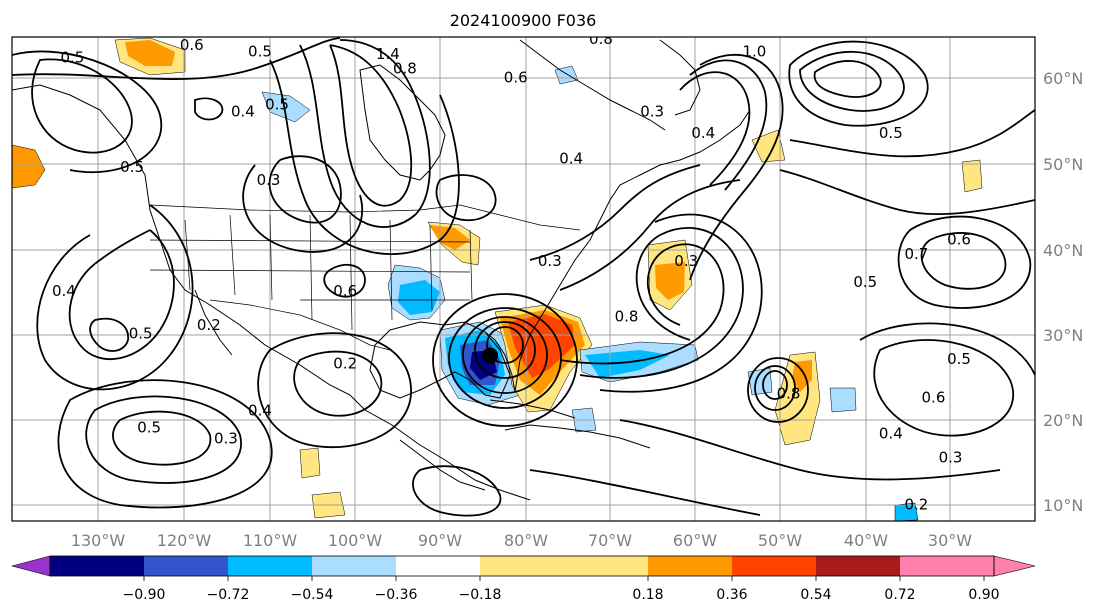  I want to click on coast-labrador, so click(592, 85).